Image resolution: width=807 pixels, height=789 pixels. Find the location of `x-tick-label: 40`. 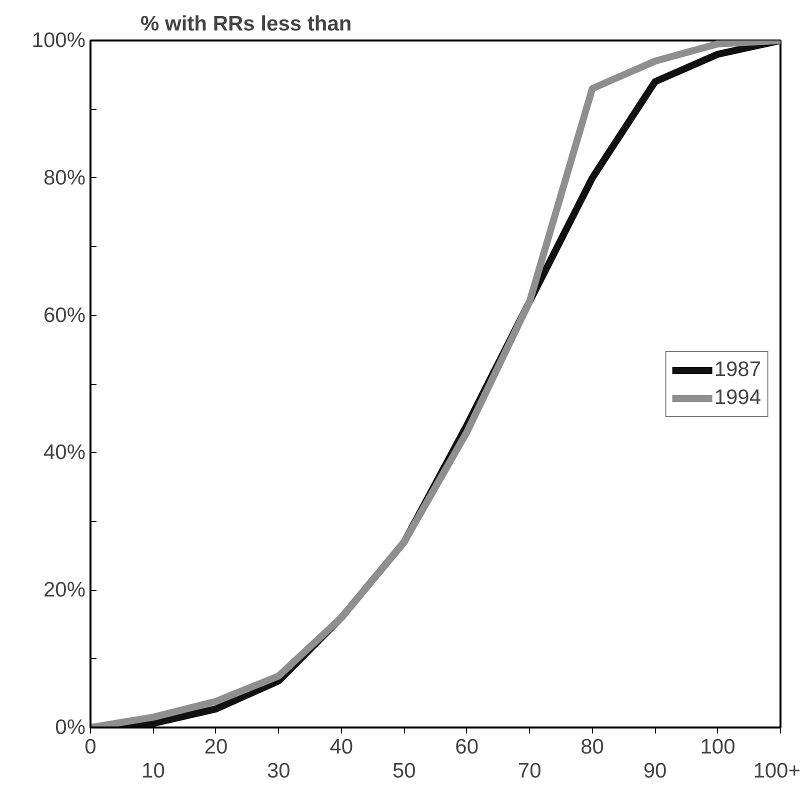

x-tick-label: 40 is located at coordinates (342, 747).